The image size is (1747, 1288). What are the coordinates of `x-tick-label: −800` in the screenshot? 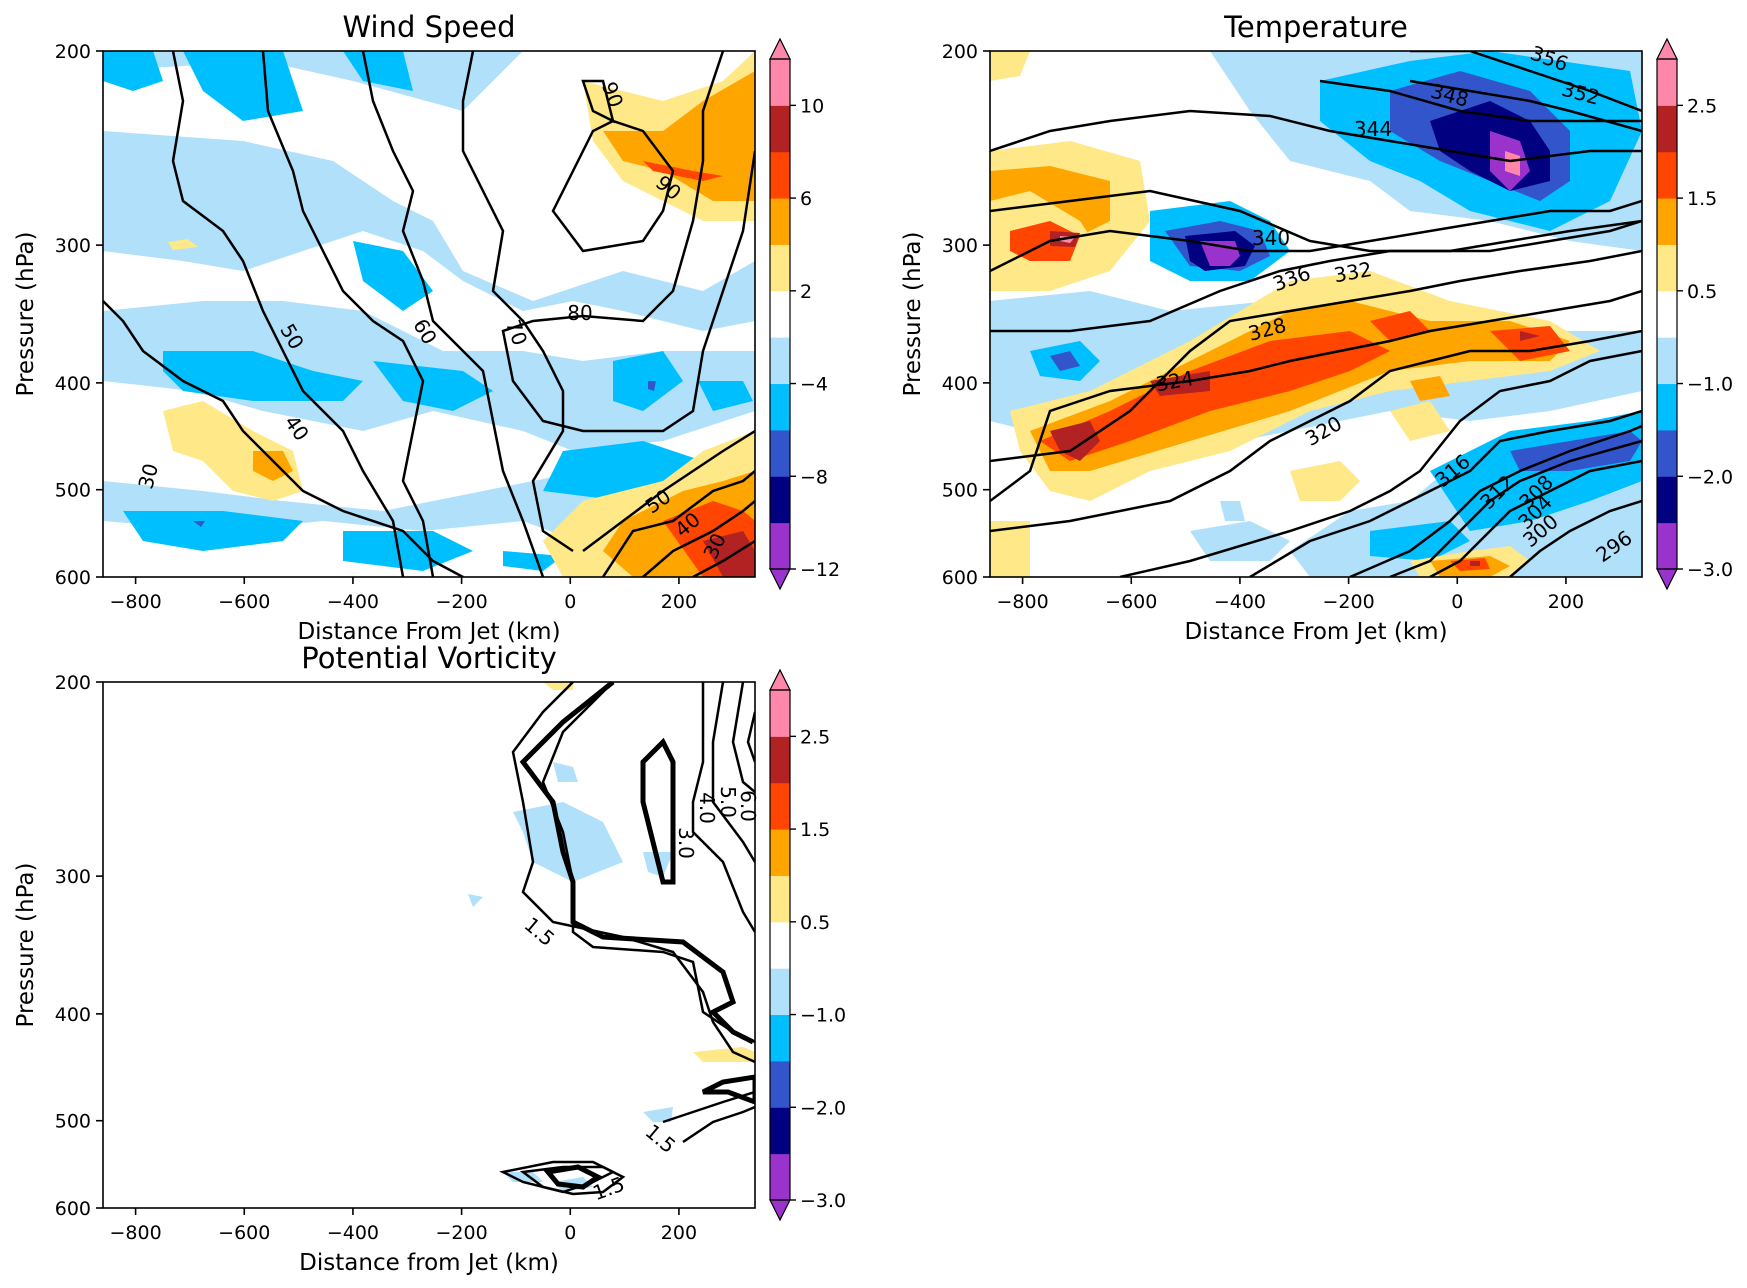 It's located at (1023, 602).